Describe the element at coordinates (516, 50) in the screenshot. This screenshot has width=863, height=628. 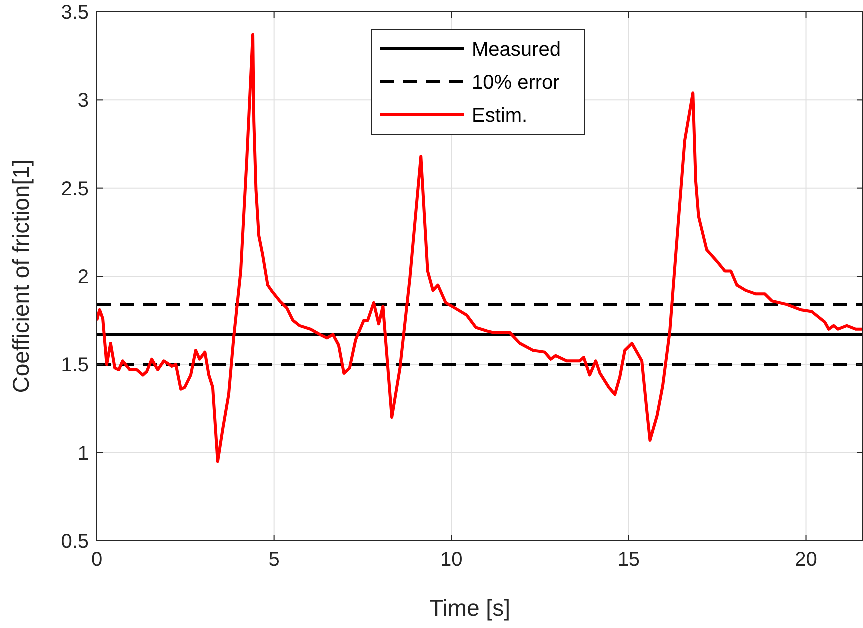
I see `legend-label: Measured` at that location.